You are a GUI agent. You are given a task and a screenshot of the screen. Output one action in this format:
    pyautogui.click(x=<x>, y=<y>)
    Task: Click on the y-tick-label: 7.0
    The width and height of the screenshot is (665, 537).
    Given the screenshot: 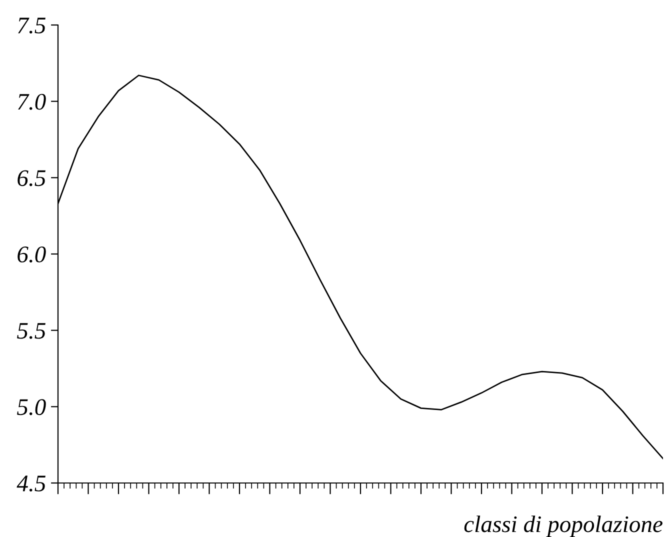 What is the action you would take?
    pyautogui.click(x=32, y=102)
    